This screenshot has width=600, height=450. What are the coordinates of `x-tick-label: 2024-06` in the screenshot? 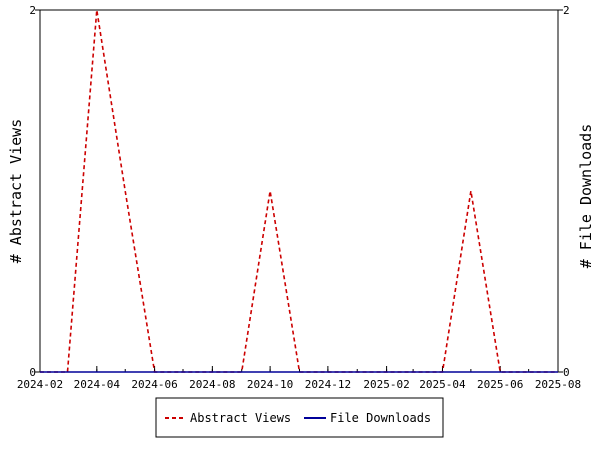 It's located at (154, 384).